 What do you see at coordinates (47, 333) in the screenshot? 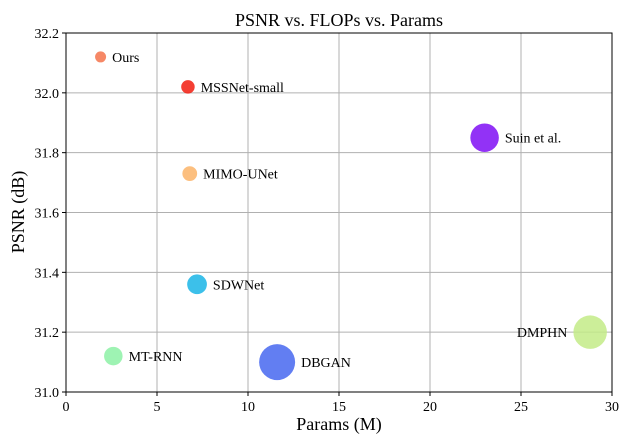
I see `y-tick-label: 31.2` at bounding box center [47, 333].